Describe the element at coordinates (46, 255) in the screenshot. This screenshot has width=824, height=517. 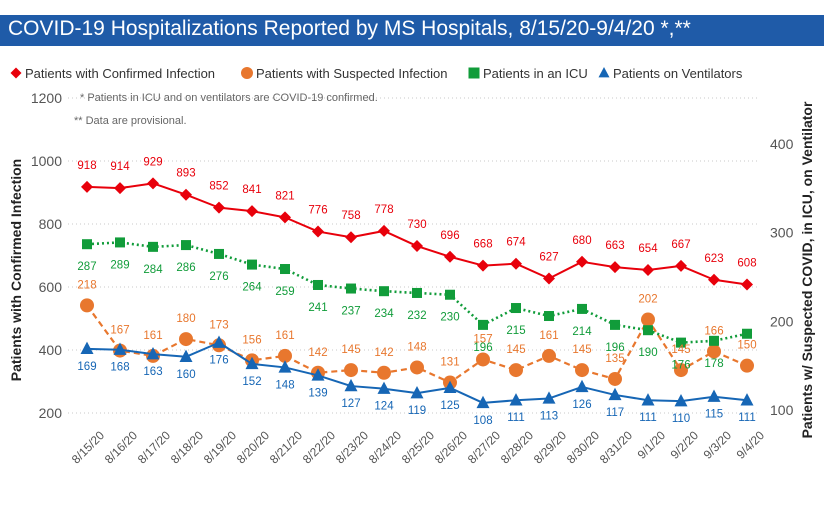
I see `y-axis-left: 200 400 600 800 1000 1200` at that location.